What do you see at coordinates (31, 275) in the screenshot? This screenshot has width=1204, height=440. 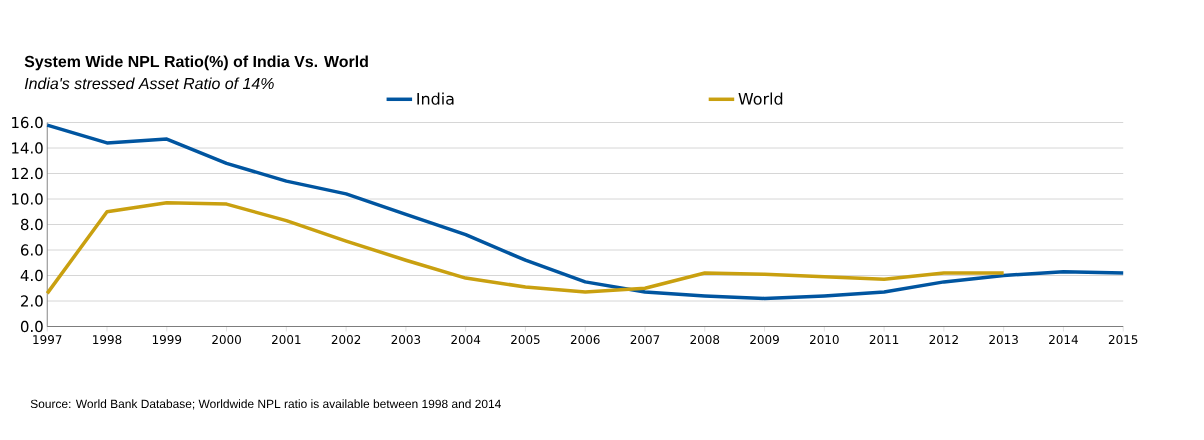 I see `y-tick-label: 4.0` at bounding box center [31, 275].